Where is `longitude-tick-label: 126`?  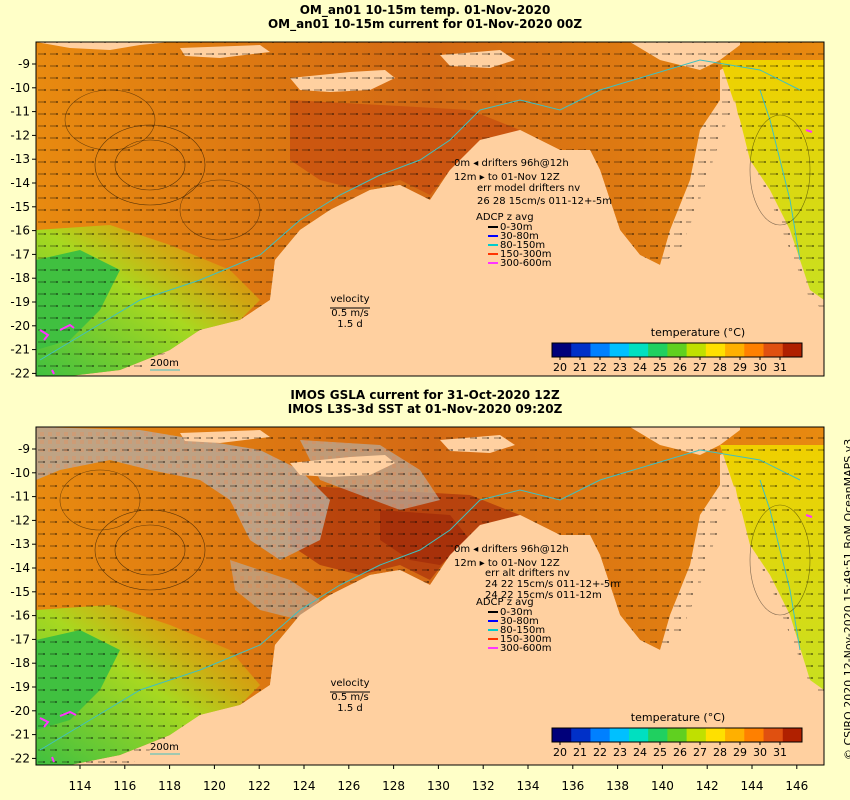 longitude-tick-label: 126 is located at coordinates (348, 786).